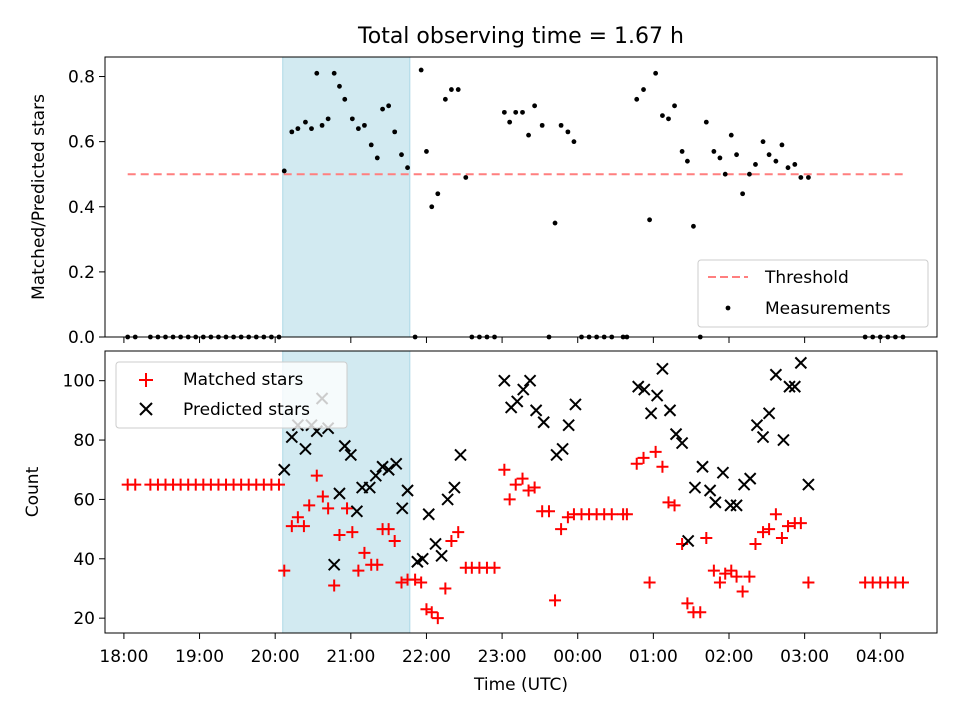 The image size is (960, 720). I want to click on ratio-y-tick-label: 0.2, so click(81, 273).